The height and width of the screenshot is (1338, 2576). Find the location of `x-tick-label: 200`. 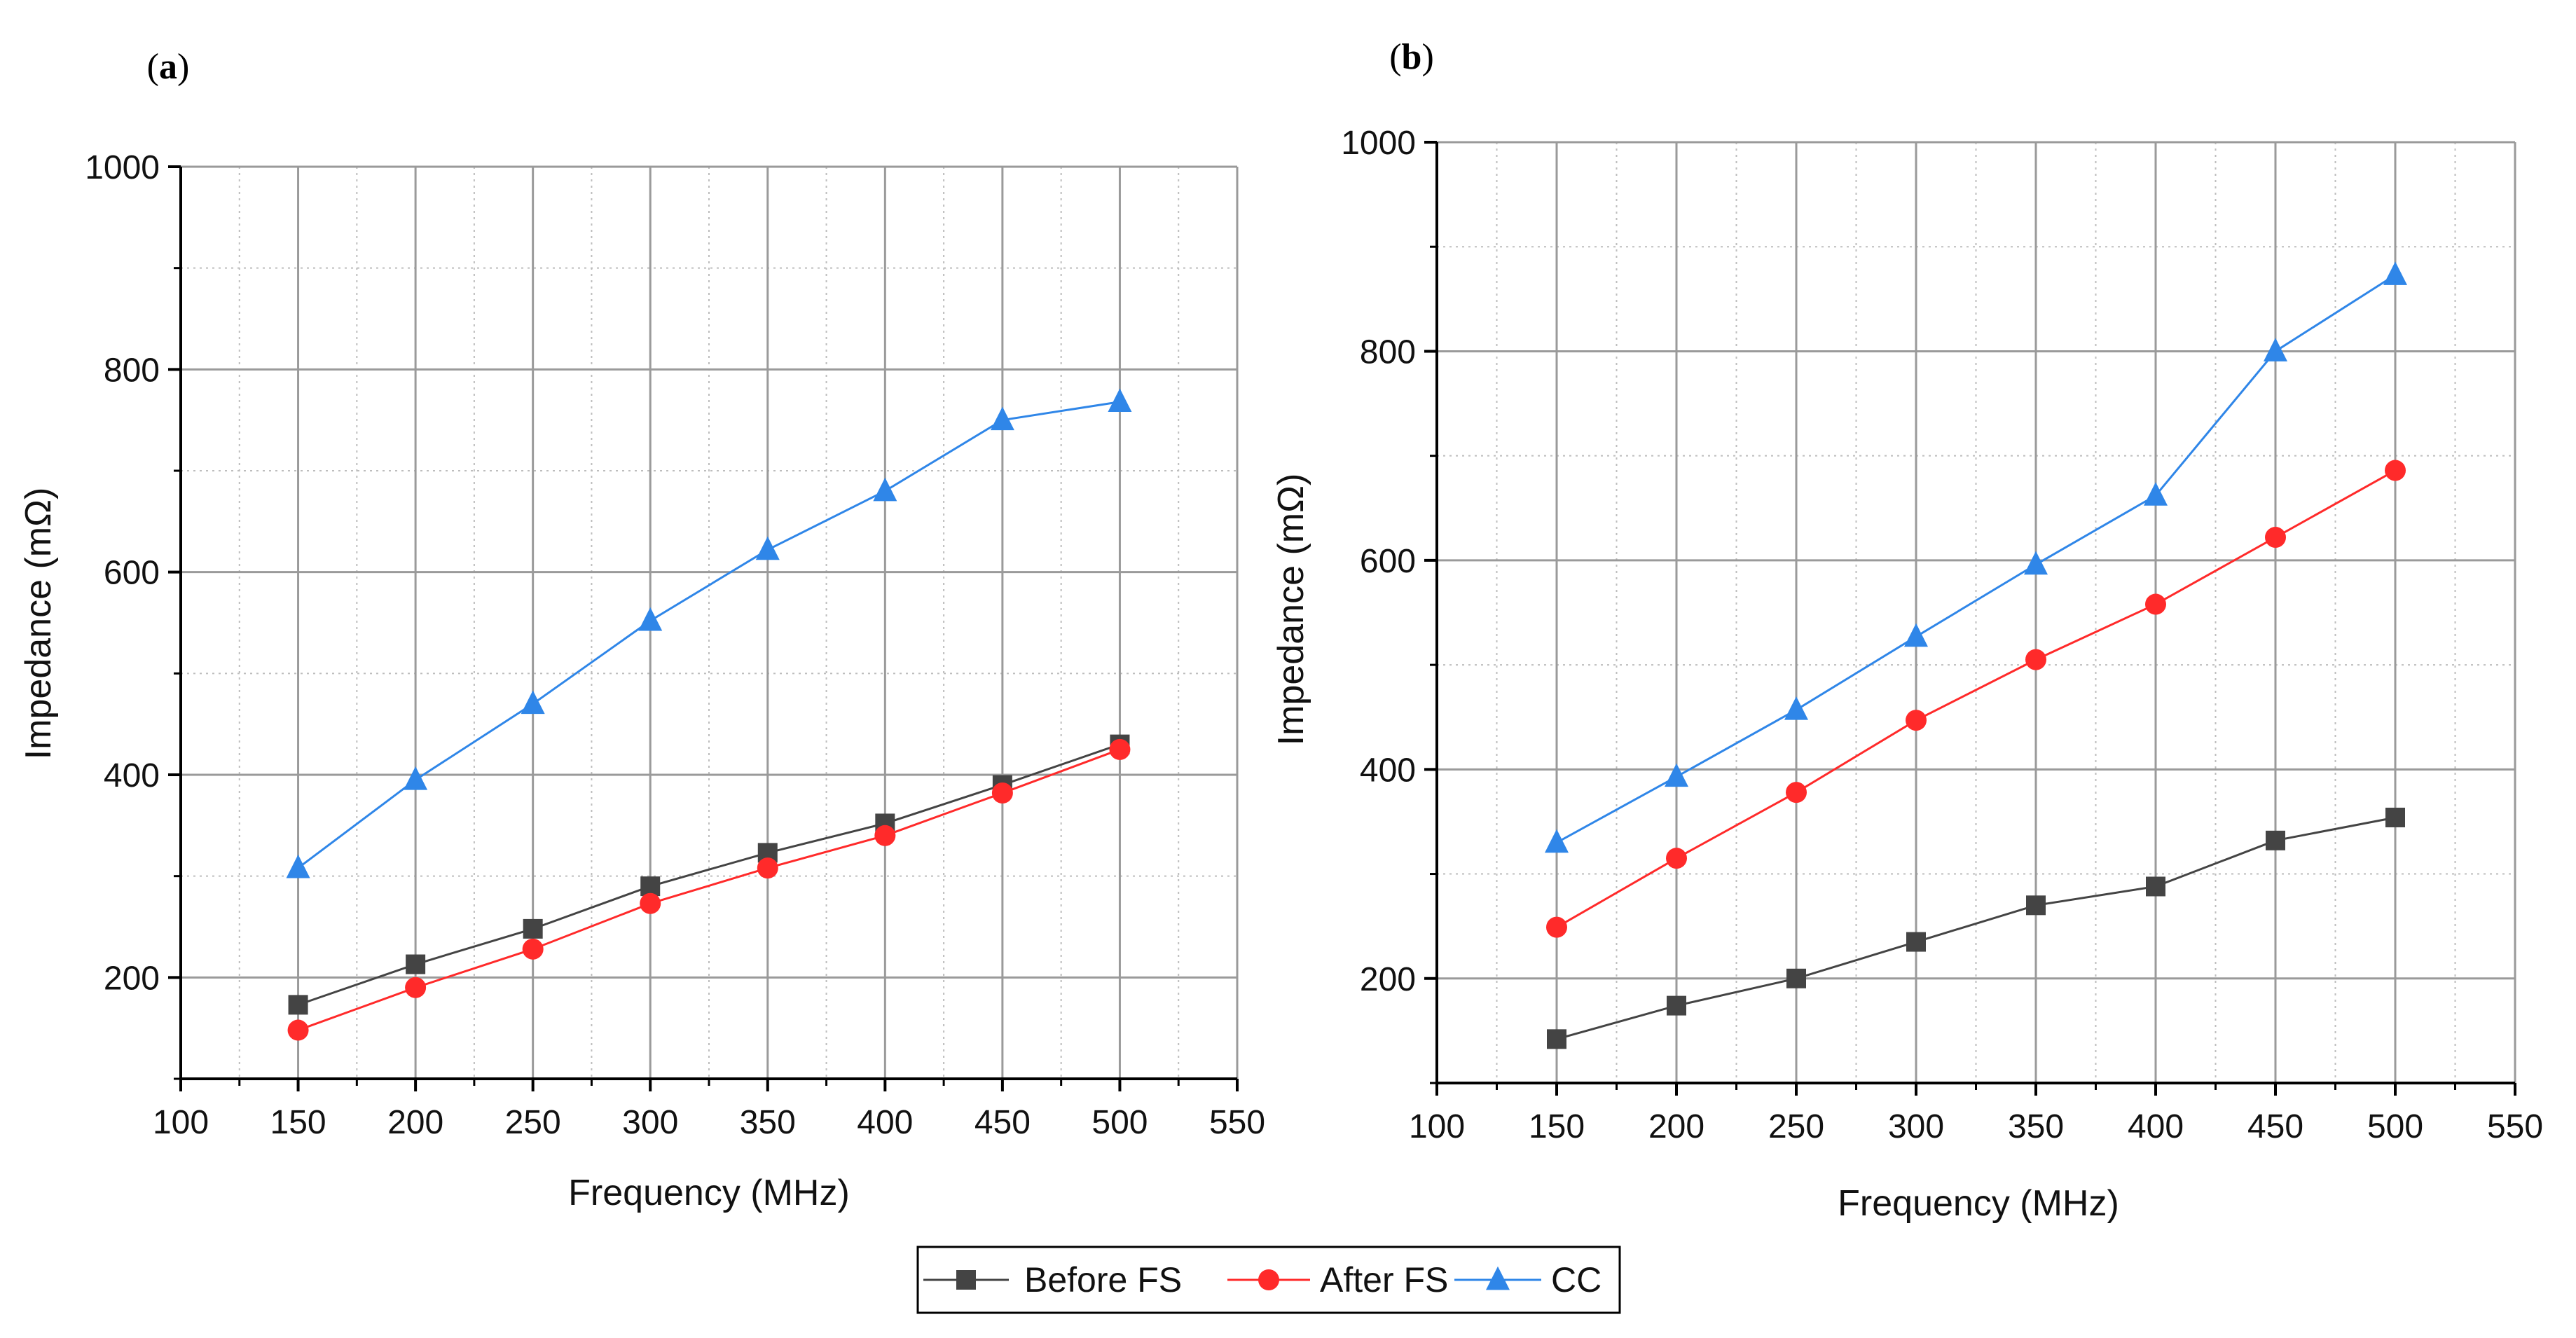

x-tick-label: 200 is located at coordinates (1676, 1126).